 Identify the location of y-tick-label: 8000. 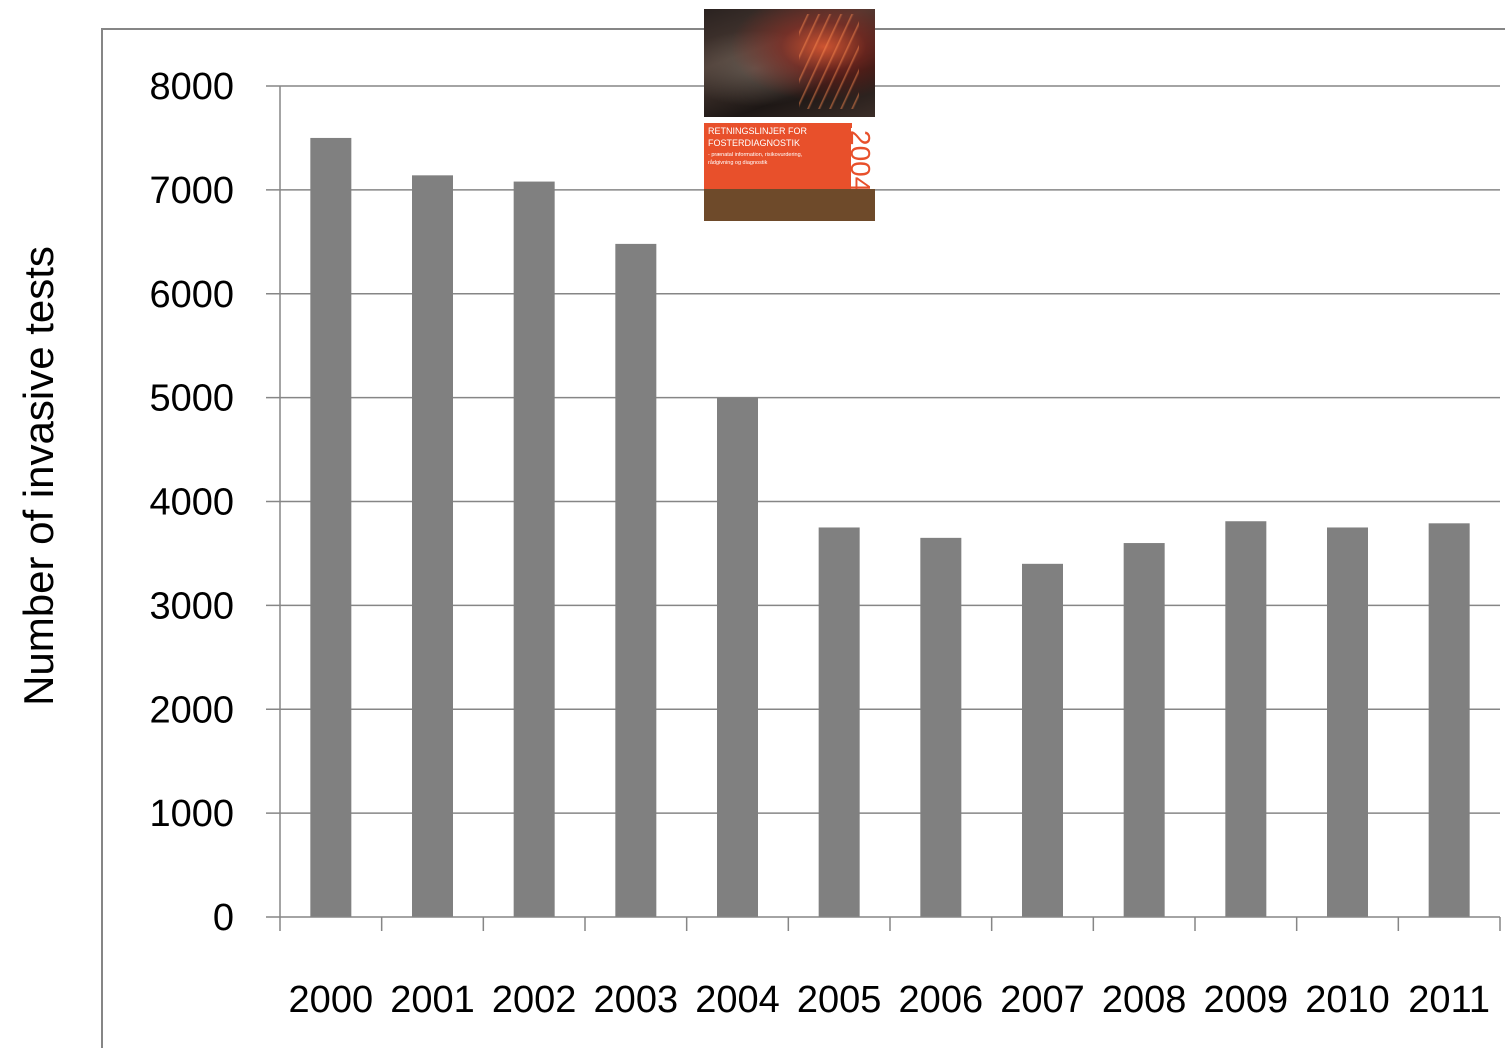
(191, 87).